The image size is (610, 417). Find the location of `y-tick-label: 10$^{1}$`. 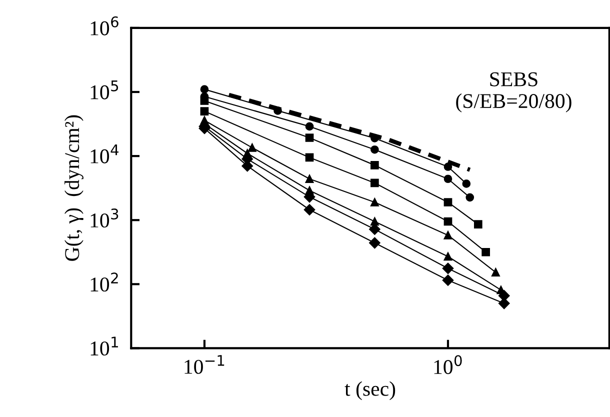

y-tick-label: 10$^{1}$ is located at coordinates (104, 346).